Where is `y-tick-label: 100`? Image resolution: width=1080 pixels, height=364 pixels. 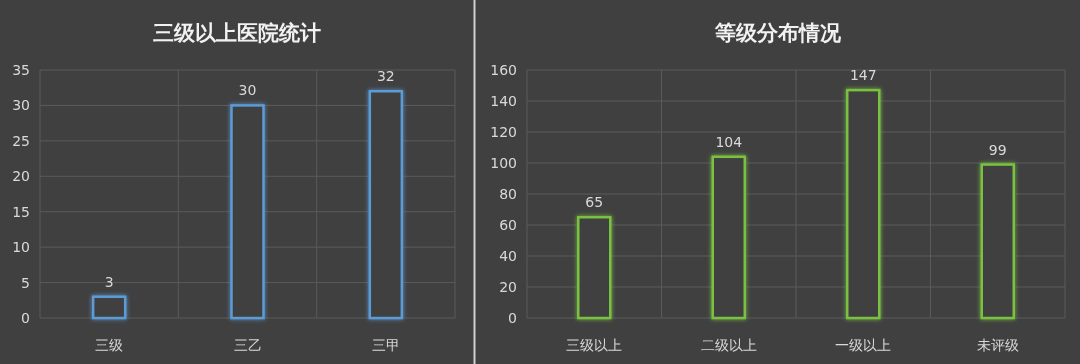
y-tick-label: 100 is located at coordinates (503, 163).